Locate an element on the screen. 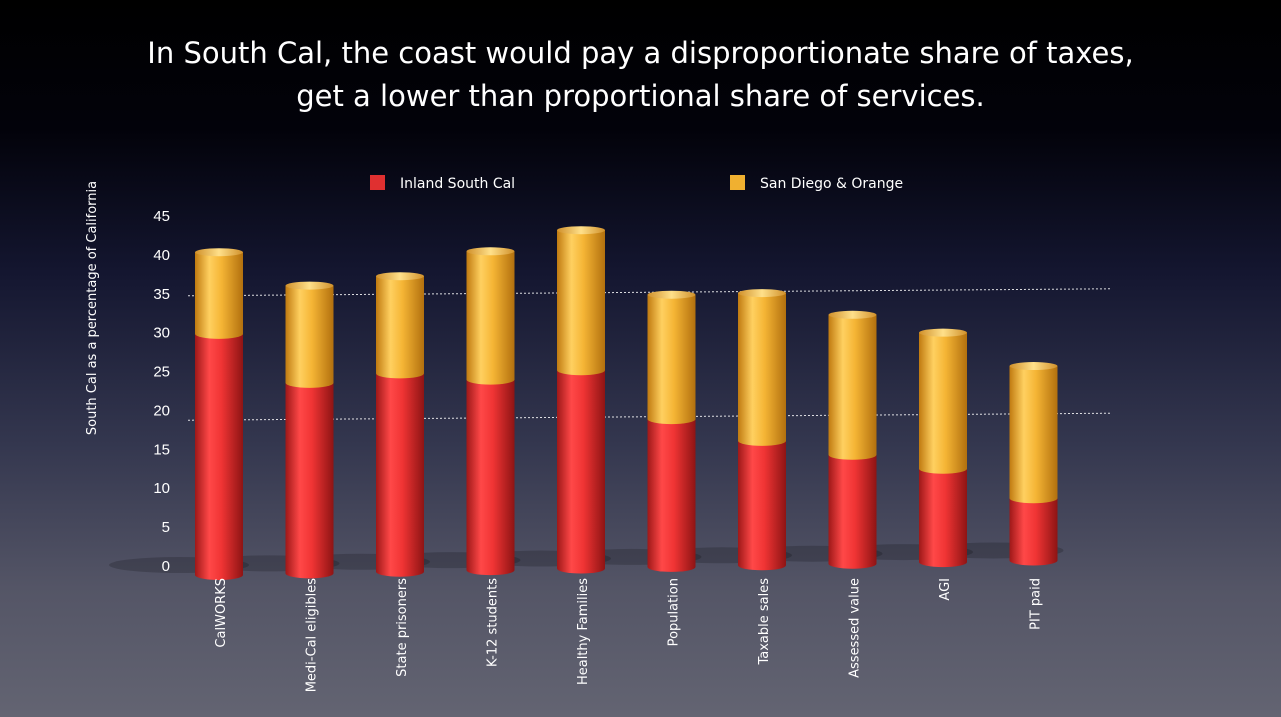 Image resolution: width=1281 pixels, height=717 pixels. y-tick-label: 45 is located at coordinates (161, 216).